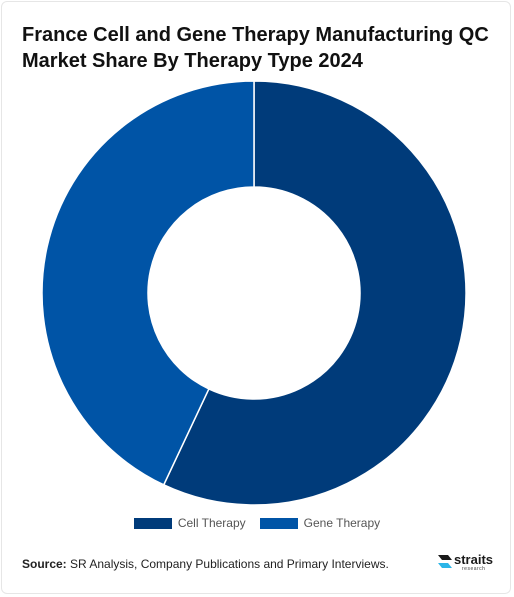 This screenshot has width=514, height=597. What do you see at coordinates (342, 523) in the screenshot?
I see `legend-label-gene-therapy: Gene Therapy` at bounding box center [342, 523].